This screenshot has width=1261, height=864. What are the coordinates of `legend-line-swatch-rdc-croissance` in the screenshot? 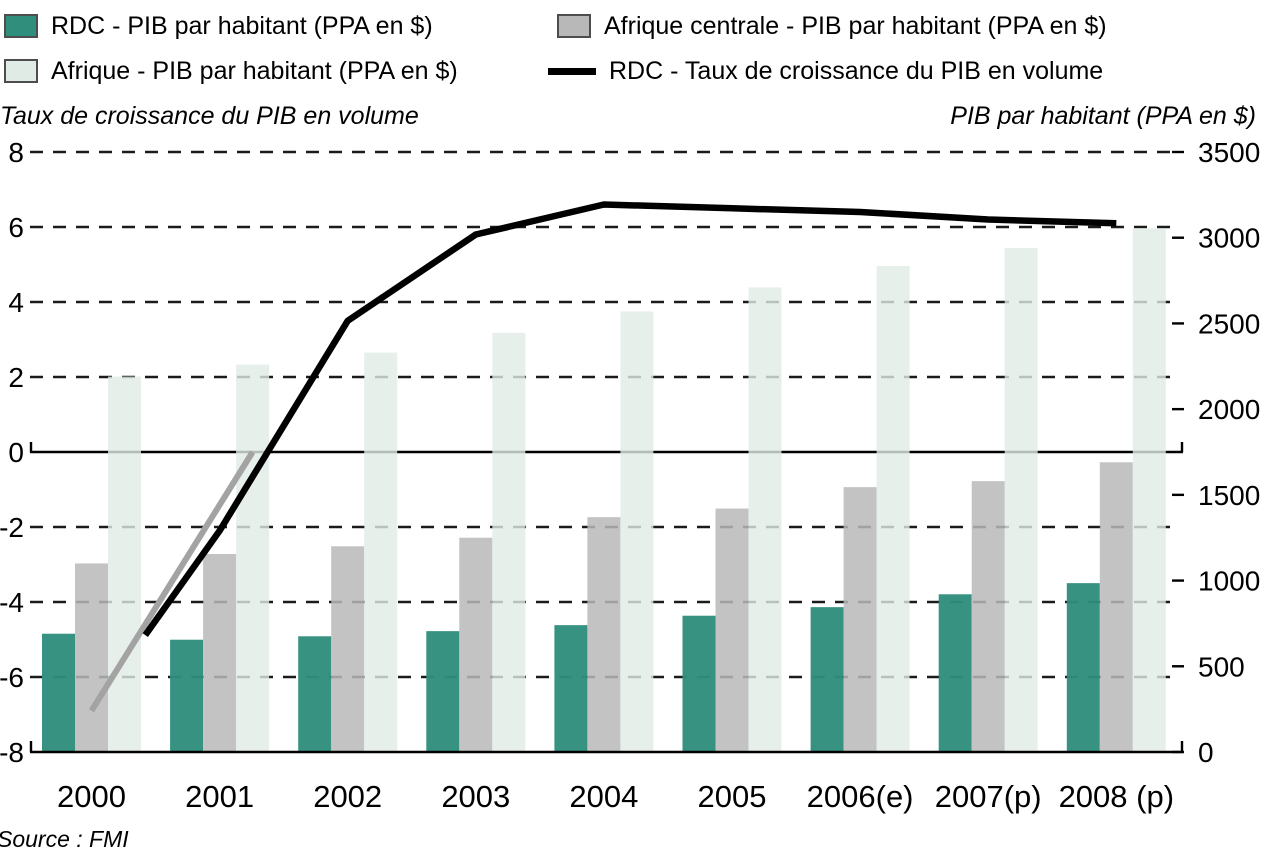 It's located at (572, 71).